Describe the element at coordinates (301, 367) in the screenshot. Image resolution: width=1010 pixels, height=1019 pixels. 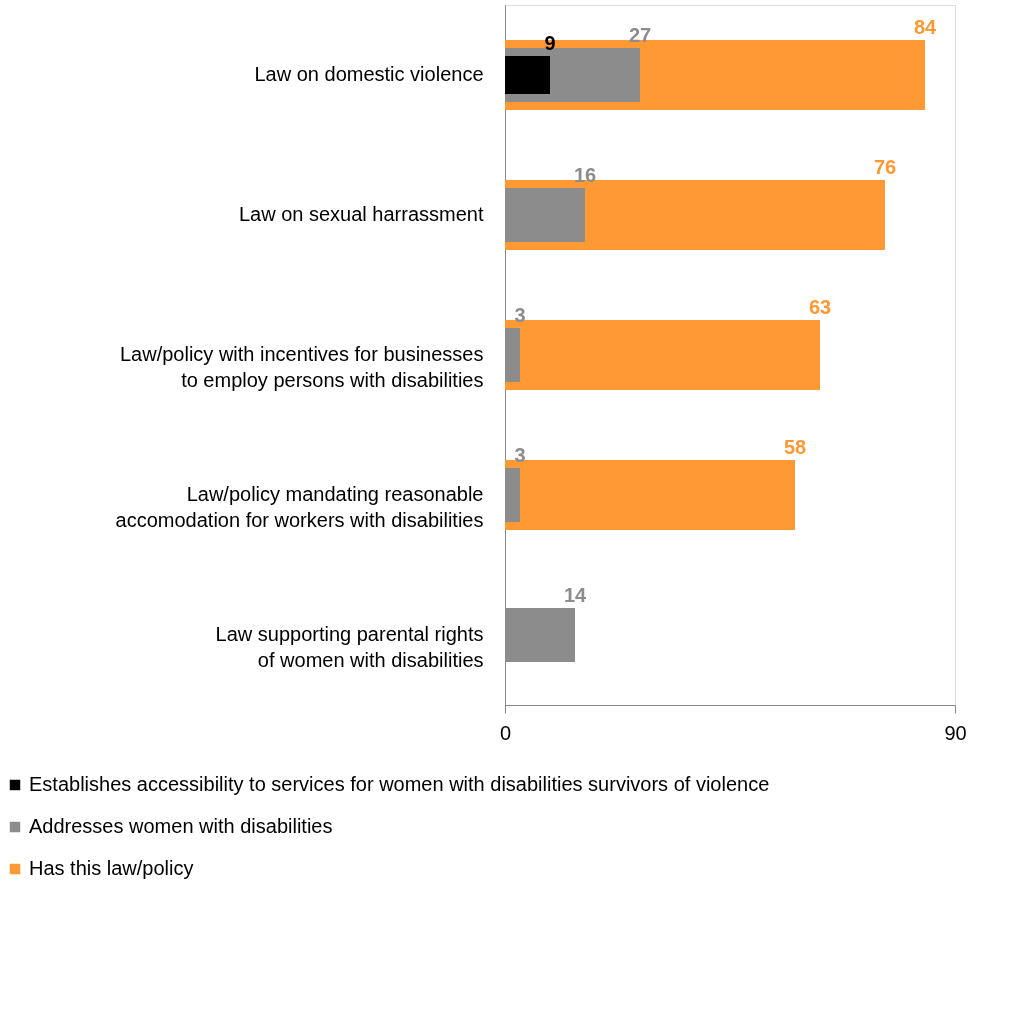
I see `y-tick-label: Law/policy with incentives for businesses to employ persons with disabilities` at that location.